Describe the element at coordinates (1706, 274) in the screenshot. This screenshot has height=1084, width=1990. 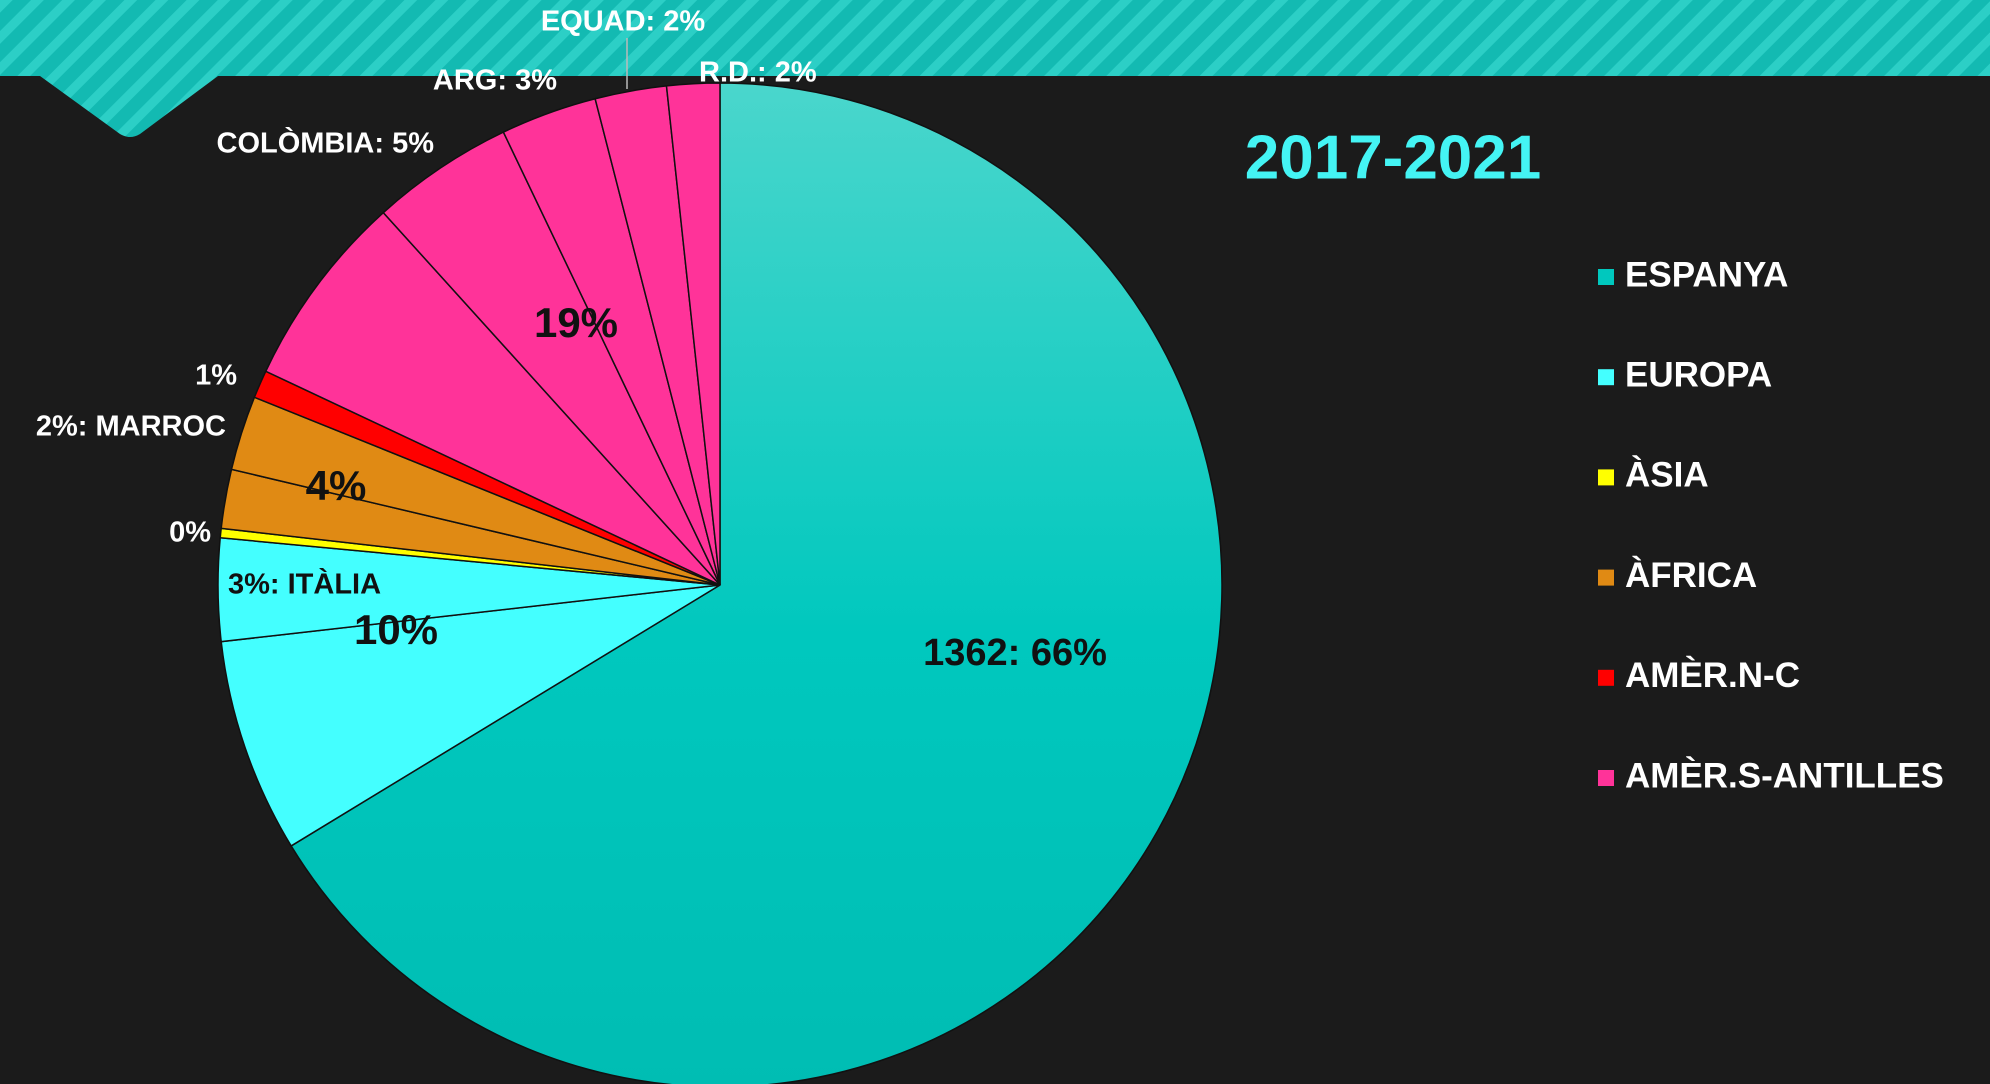
I see `legend-label: ESPANYA` at that location.